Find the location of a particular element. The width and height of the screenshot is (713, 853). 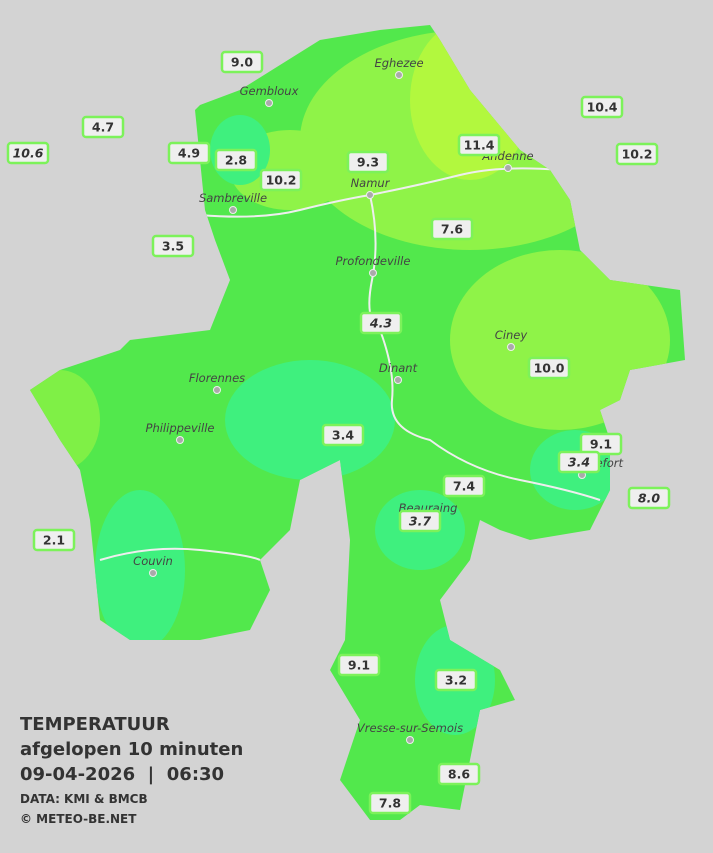

city-label: Profondeville is located at coordinates (373, 261).